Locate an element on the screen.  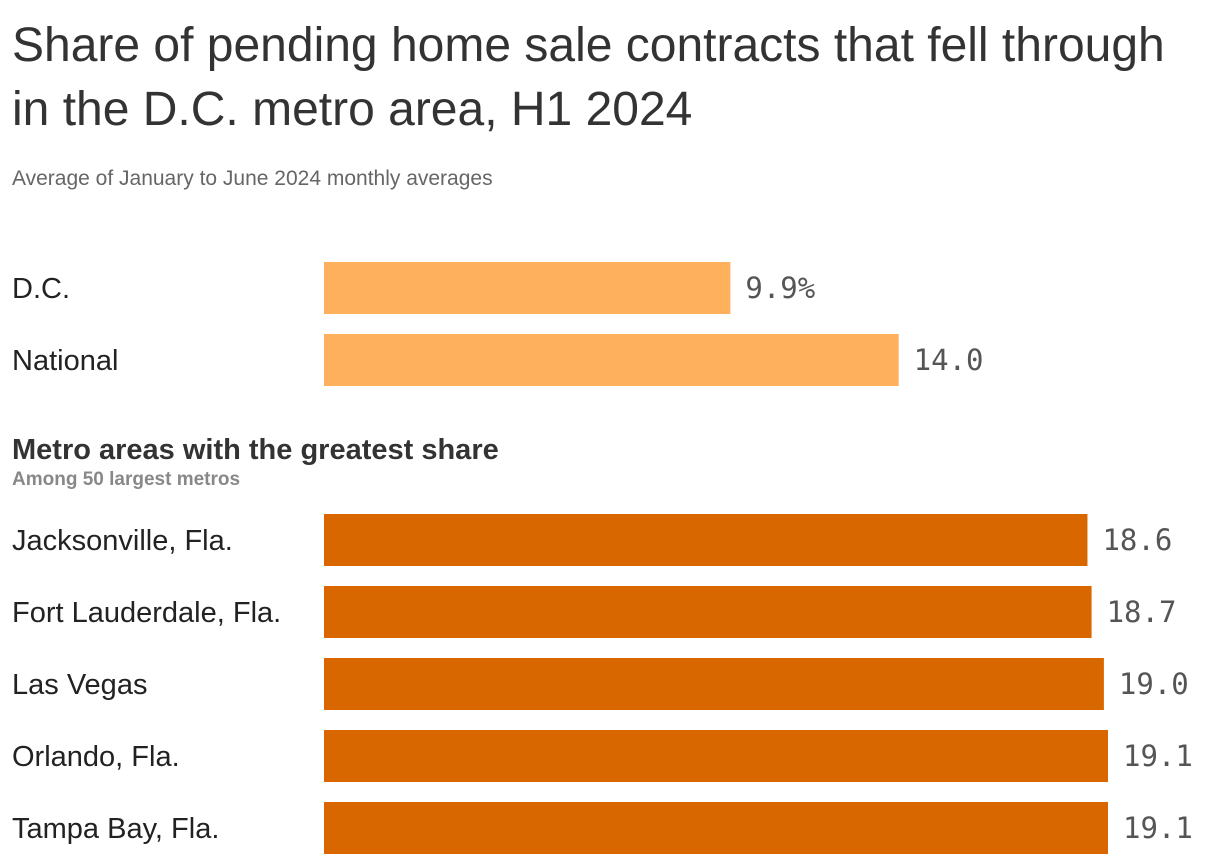
category-label: National is located at coordinates (65, 361).